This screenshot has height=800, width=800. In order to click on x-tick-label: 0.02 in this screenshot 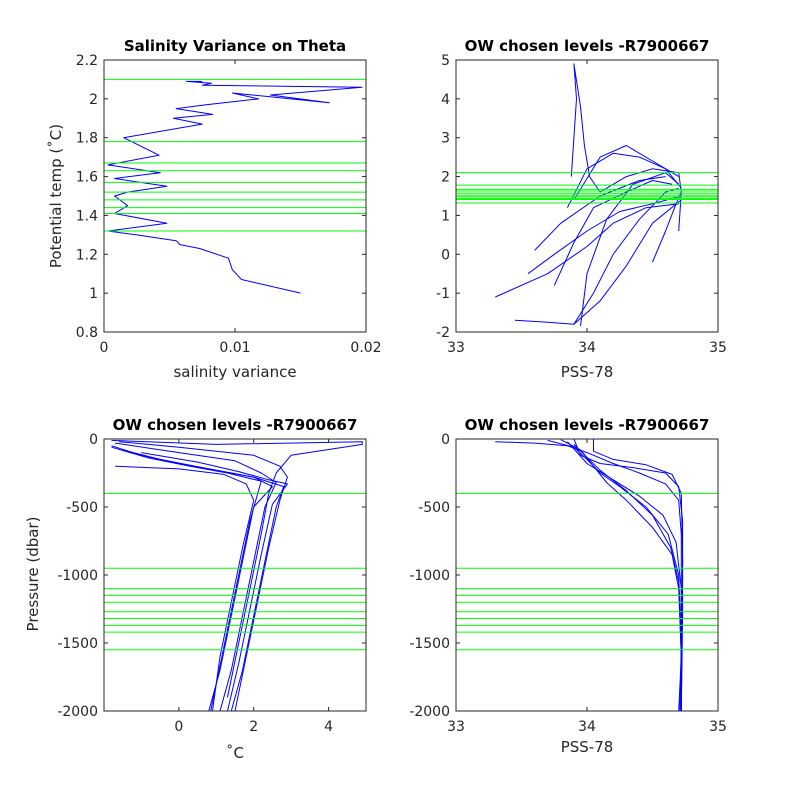, I will do `click(365, 348)`.